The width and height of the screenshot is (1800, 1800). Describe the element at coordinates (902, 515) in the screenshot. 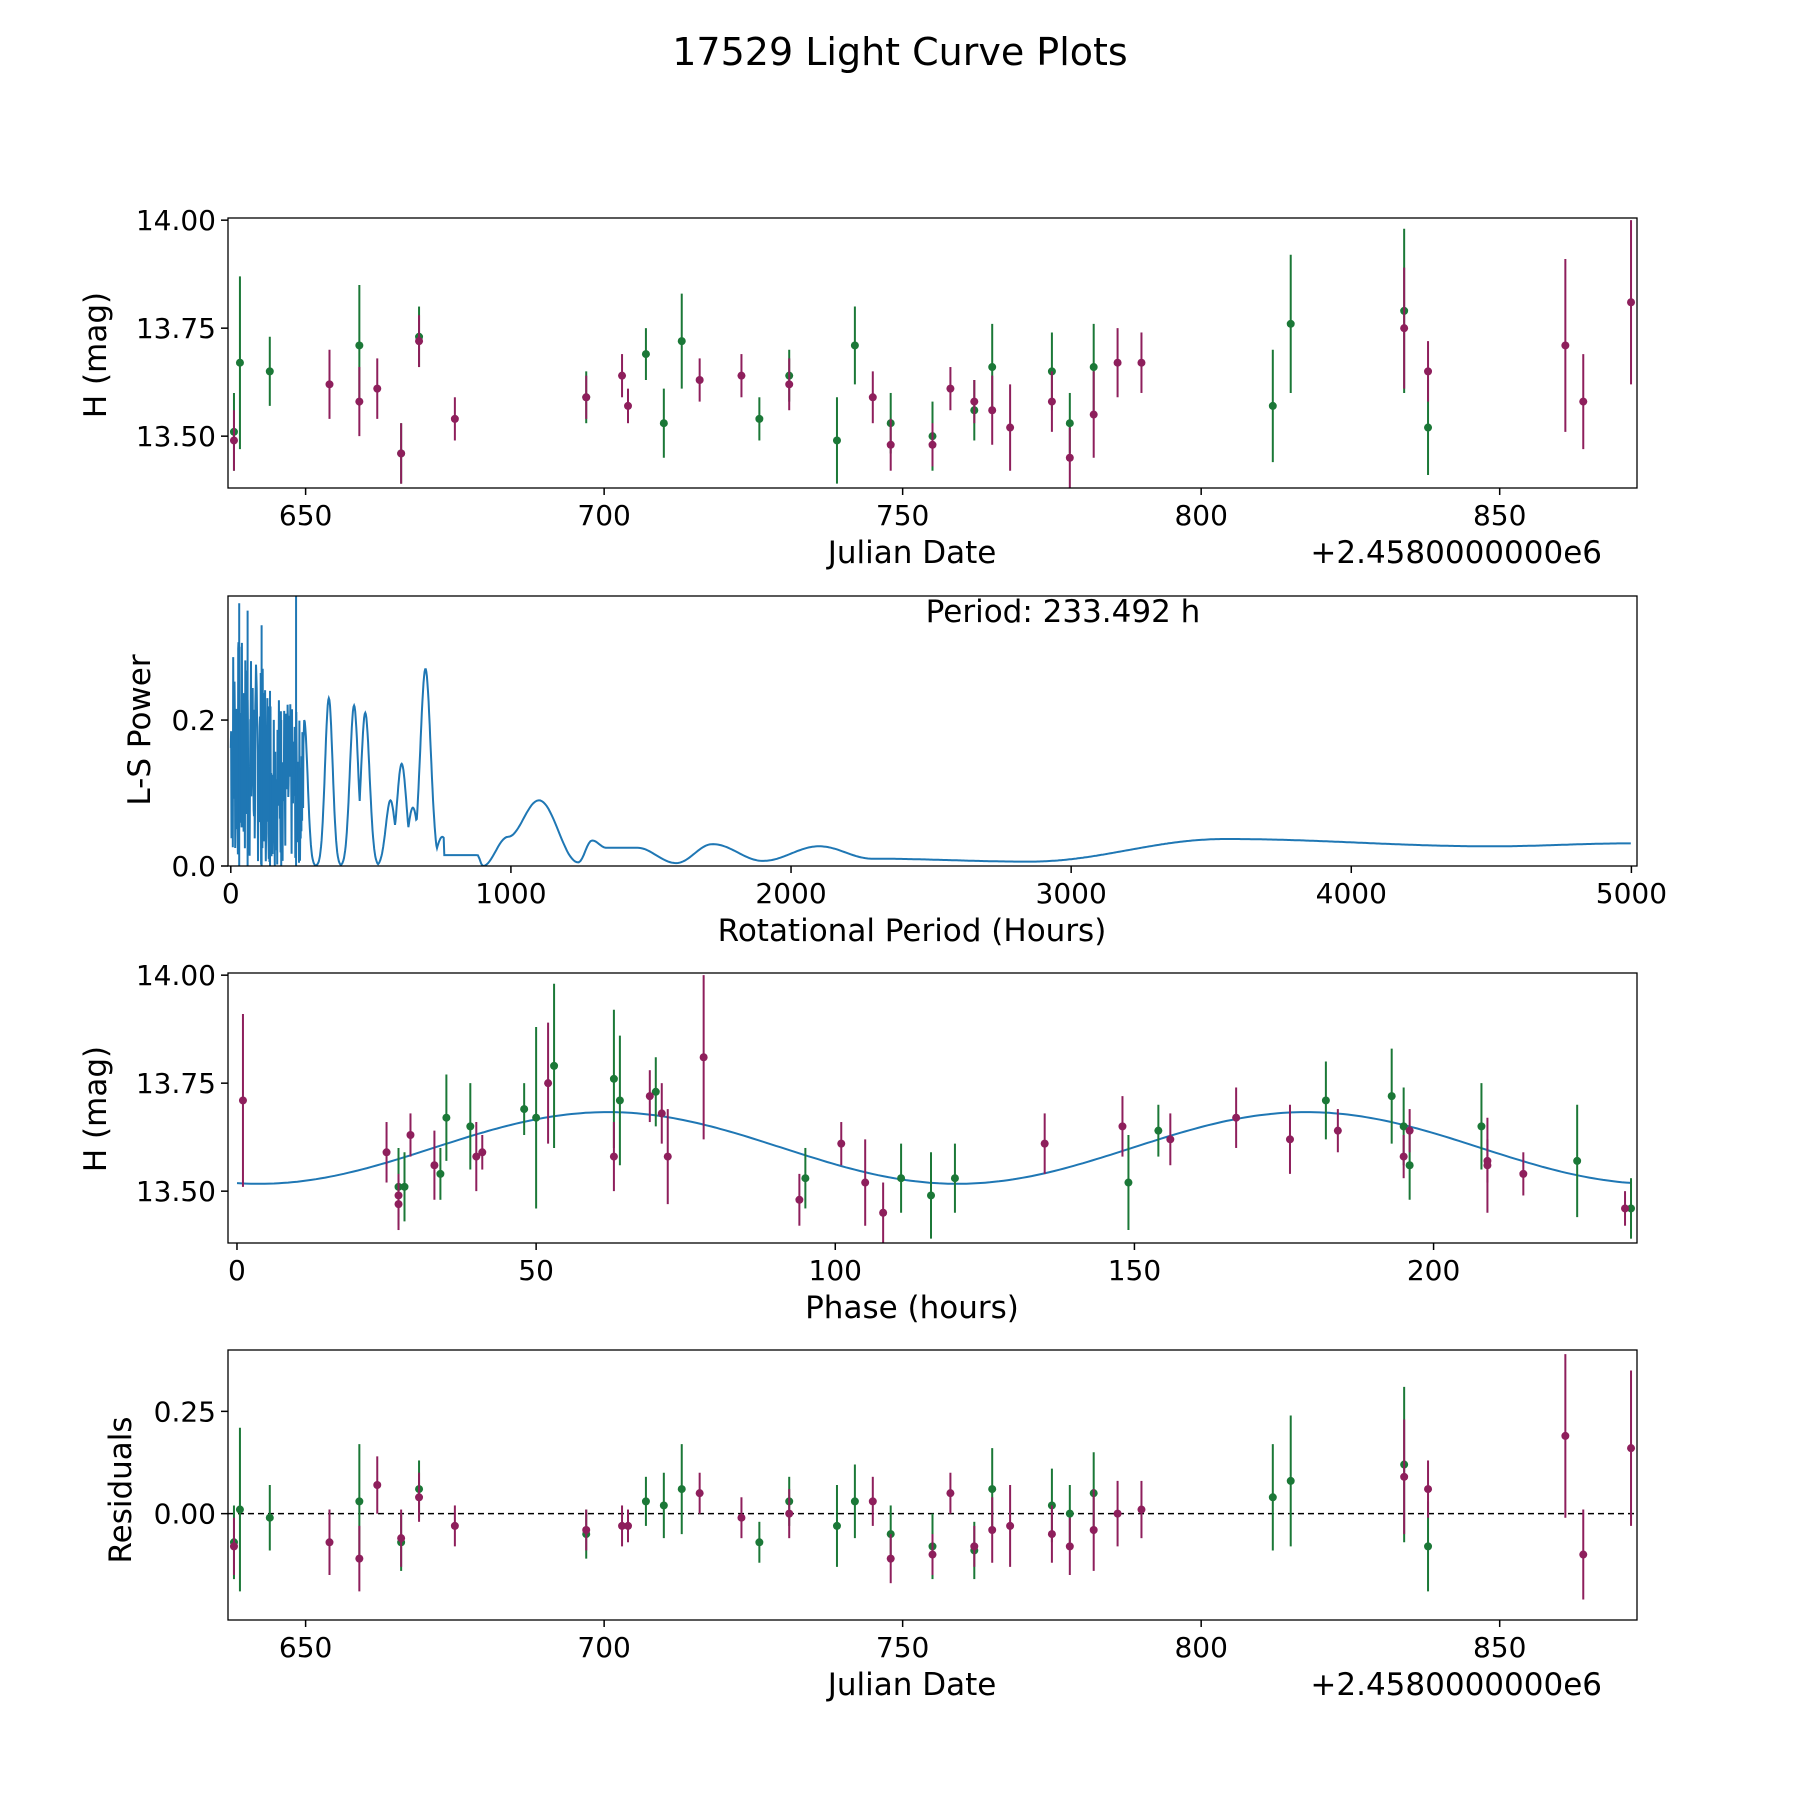

I see `lc-xtick-label: 750` at that location.